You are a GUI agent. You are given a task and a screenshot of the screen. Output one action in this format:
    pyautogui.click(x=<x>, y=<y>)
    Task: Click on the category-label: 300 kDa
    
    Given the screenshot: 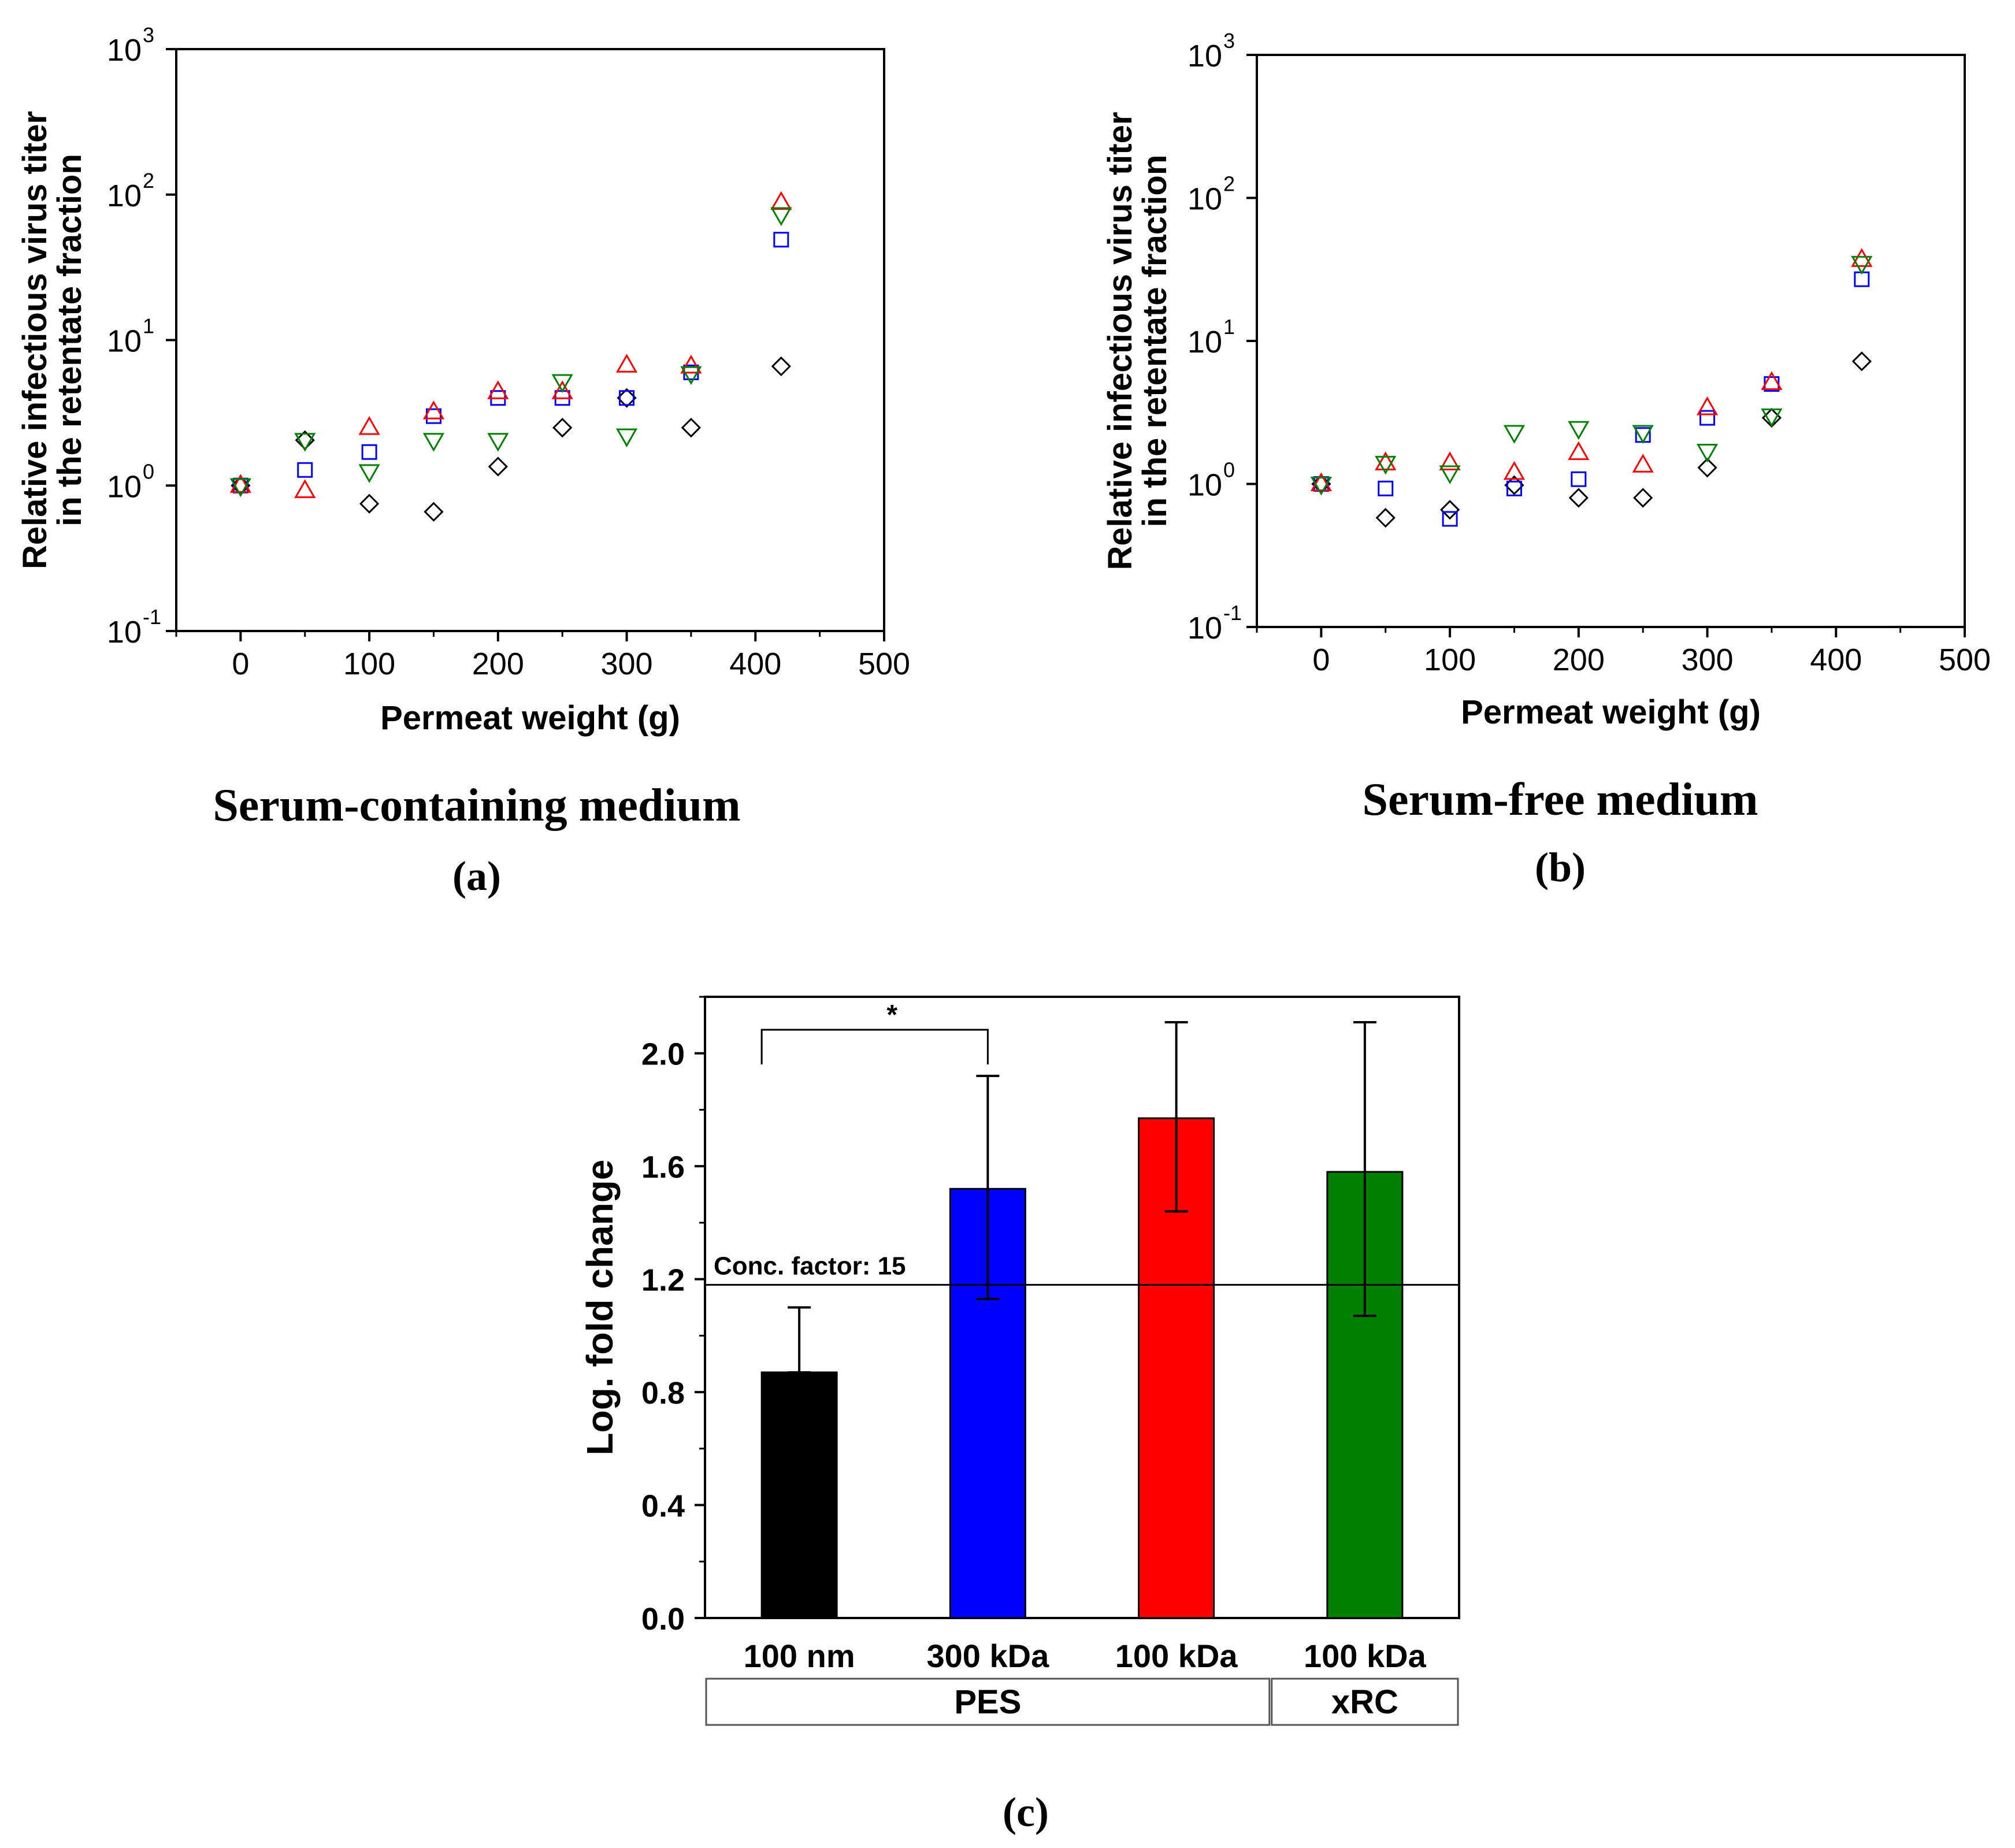 What is the action you would take?
    pyautogui.click(x=989, y=1656)
    